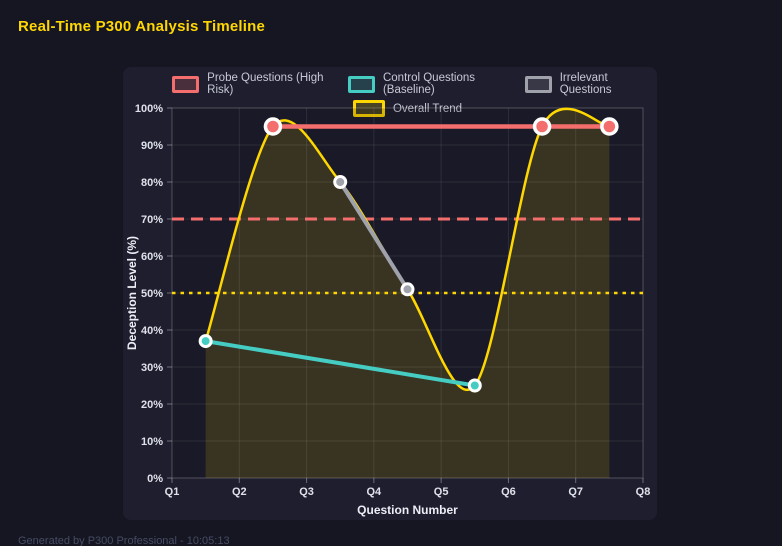 The height and width of the screenshot is (546, 782). I want to click on page-title: Real-Time P300 Analysis Timeline, so click(142, 26).